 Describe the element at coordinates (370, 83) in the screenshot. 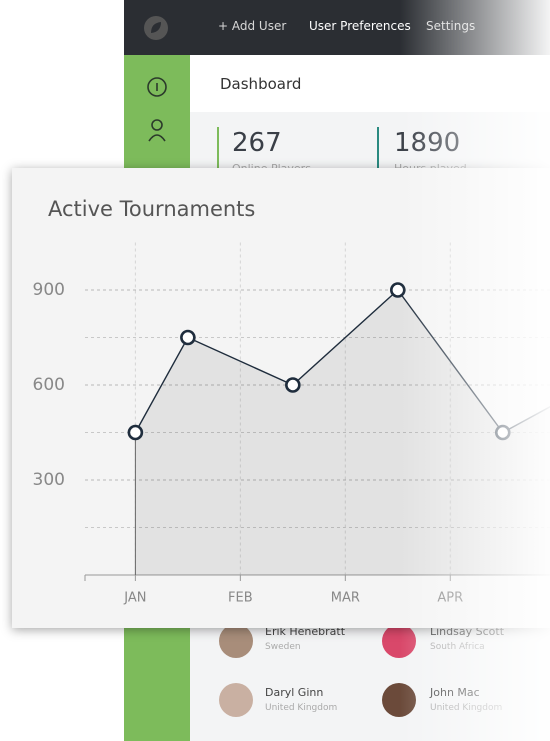

I see `page-header: Dashboard` at that location.